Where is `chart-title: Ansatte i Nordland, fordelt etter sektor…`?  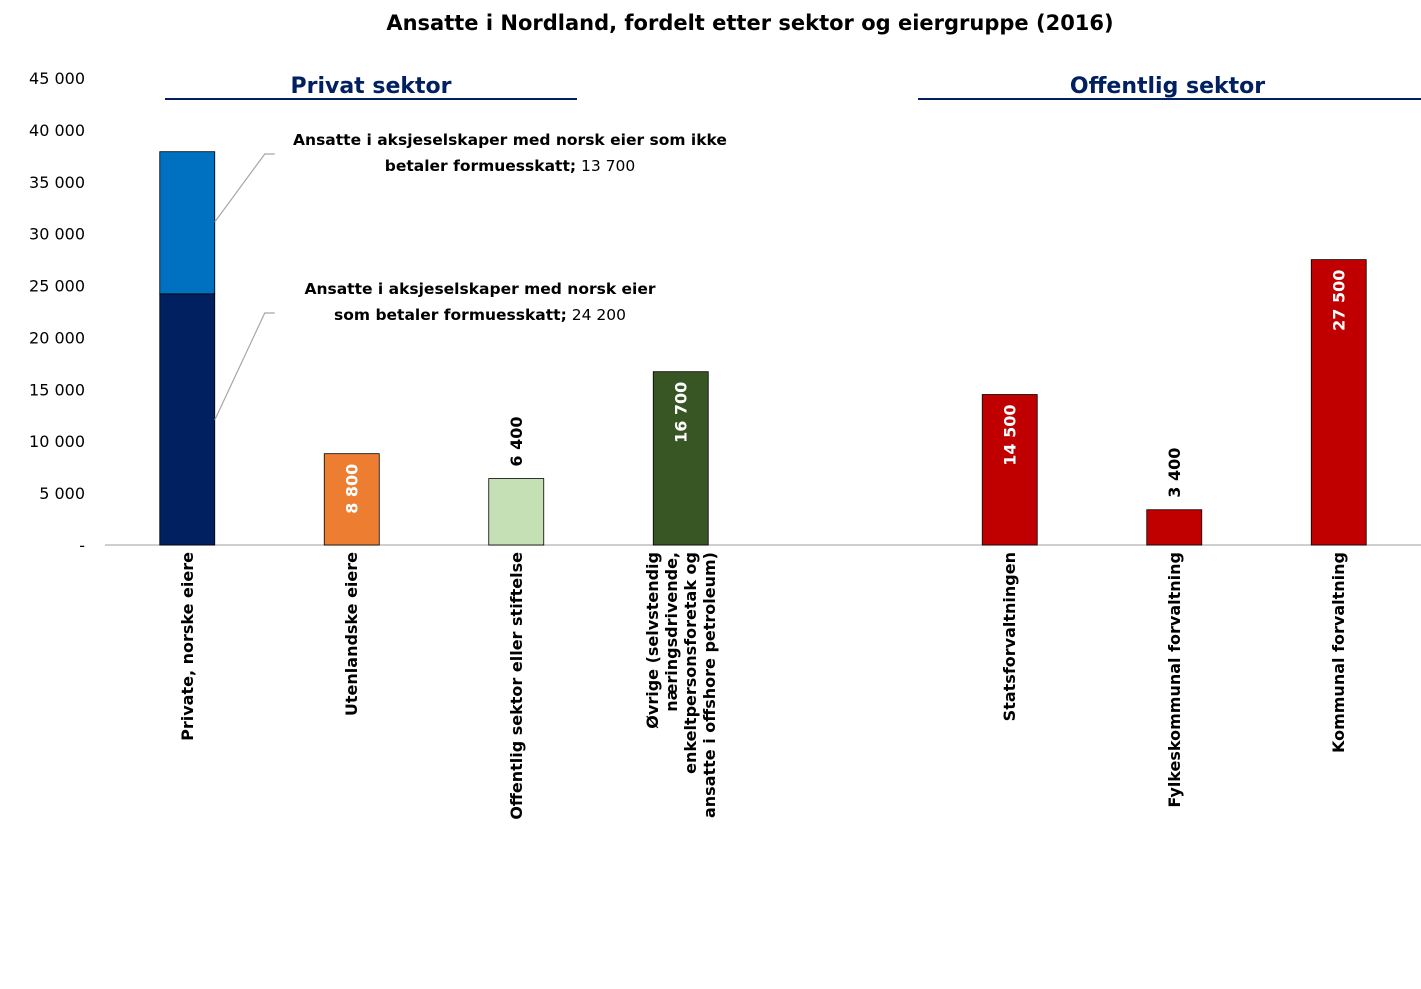
chart-title: Ansatte i Nordland, fordelt etter sektor… is located at coordinates (749, 23).